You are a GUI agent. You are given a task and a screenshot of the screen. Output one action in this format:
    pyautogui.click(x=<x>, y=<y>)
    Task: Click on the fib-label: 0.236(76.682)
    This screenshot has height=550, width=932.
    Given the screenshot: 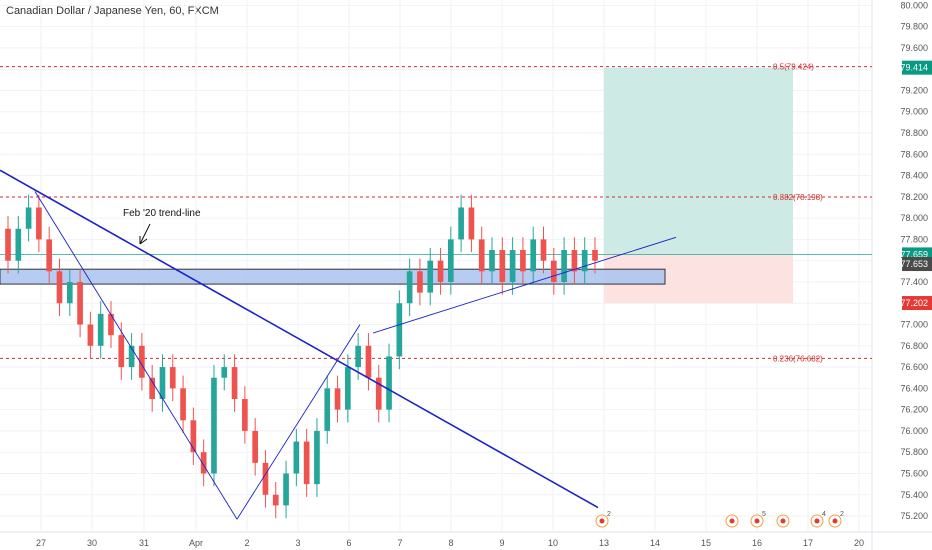 What is the action you would take?
    pyautogui.click(x=798, y=358)
    